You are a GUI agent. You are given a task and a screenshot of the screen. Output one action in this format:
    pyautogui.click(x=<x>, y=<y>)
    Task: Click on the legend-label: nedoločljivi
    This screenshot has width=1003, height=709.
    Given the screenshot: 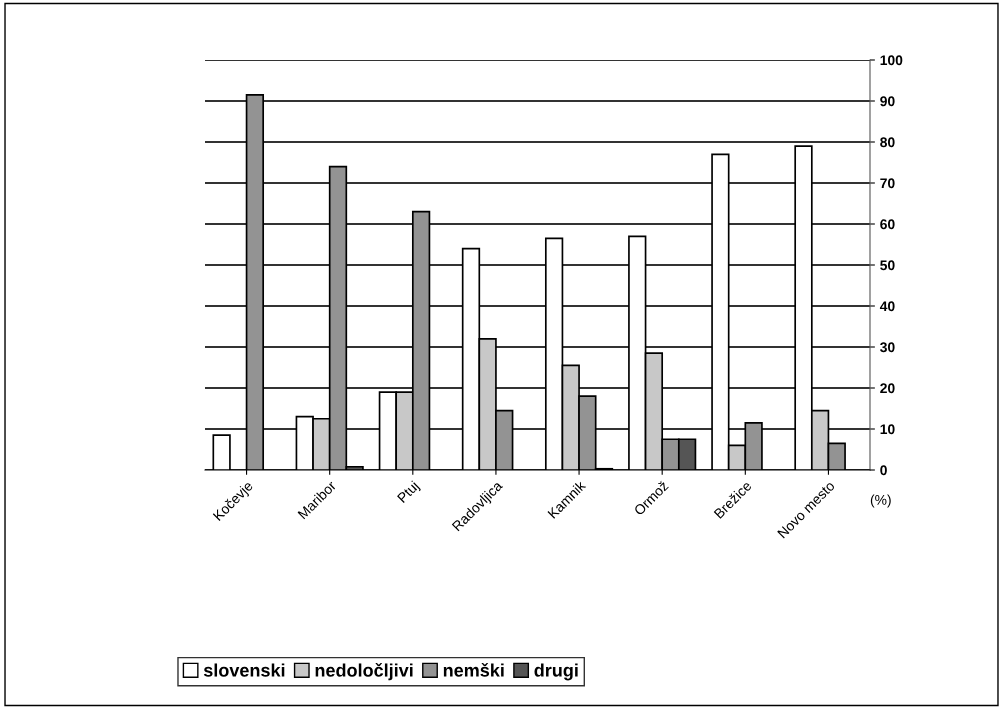 What is the action you would take?
    pyautogui.click(x=364, y=672)
    